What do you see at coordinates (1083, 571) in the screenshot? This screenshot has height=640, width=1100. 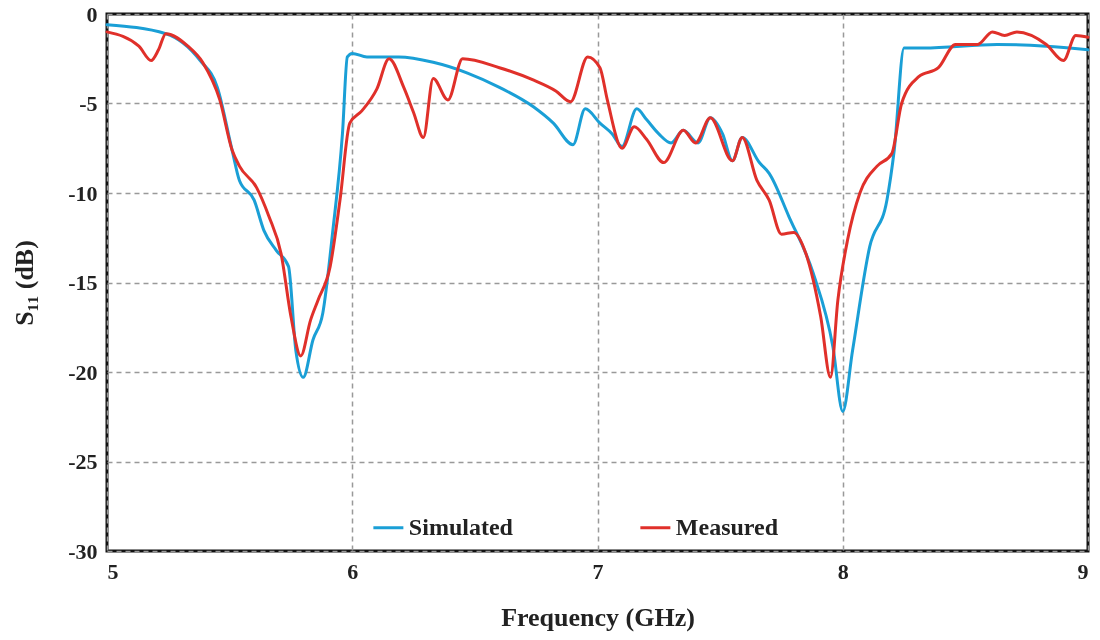 I see `x-tick-label: 9` at bounding box center [1083, 571].